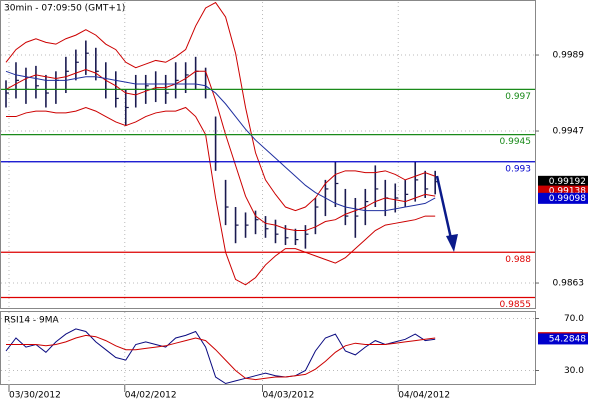 The width and height of the screenshot is (590, 400). What do you see at coordinates (518, 260) in the screenshot?
I see `level-label: 0.988` at bounding box center [518, 260].